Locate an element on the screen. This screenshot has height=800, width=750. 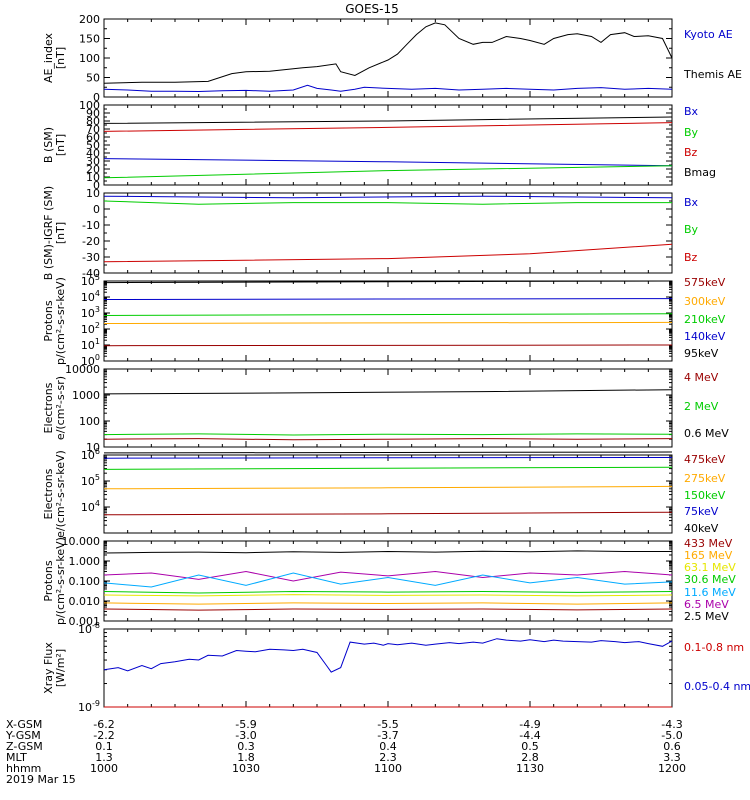
y-tick-label: -10 is located at coordinates (91, 225).